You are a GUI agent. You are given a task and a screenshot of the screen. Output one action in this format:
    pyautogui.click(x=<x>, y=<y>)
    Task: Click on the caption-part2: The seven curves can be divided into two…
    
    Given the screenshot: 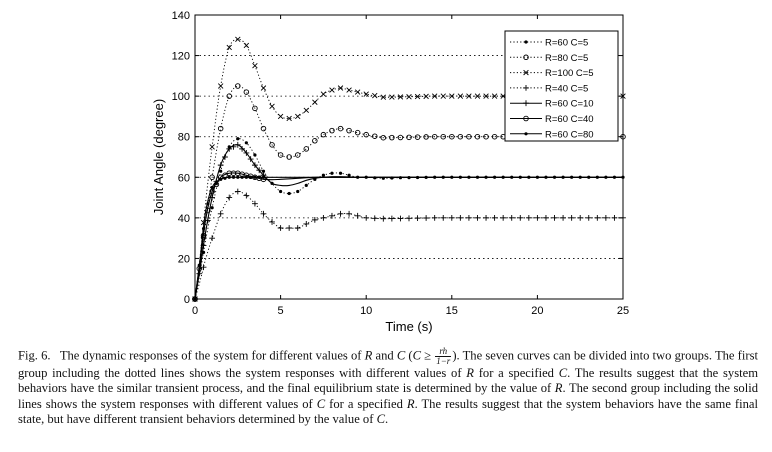 What is the action you would take?
    pyautogui.click(x=388, y=364)
    